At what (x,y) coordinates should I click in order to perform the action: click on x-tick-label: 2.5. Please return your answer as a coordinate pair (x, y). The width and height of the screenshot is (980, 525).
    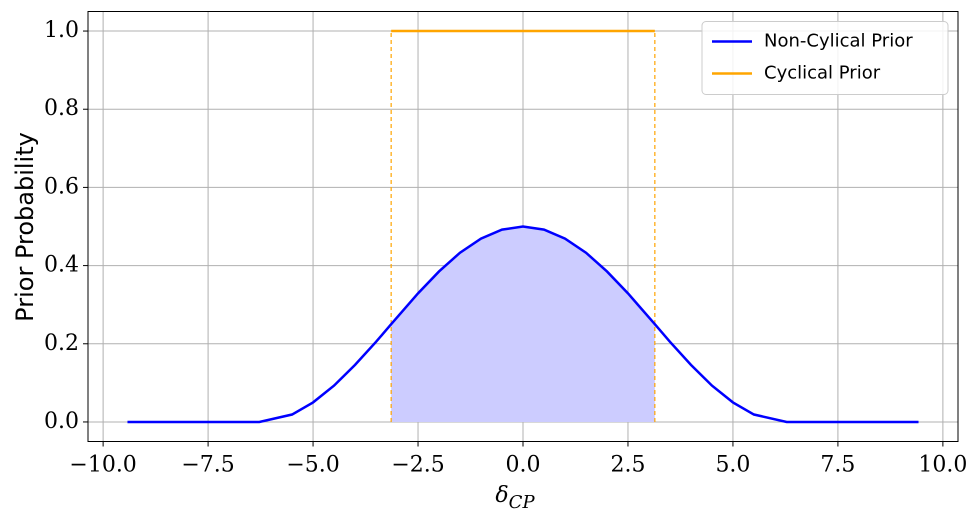
    Looking at the image, I should click on (627, 465).